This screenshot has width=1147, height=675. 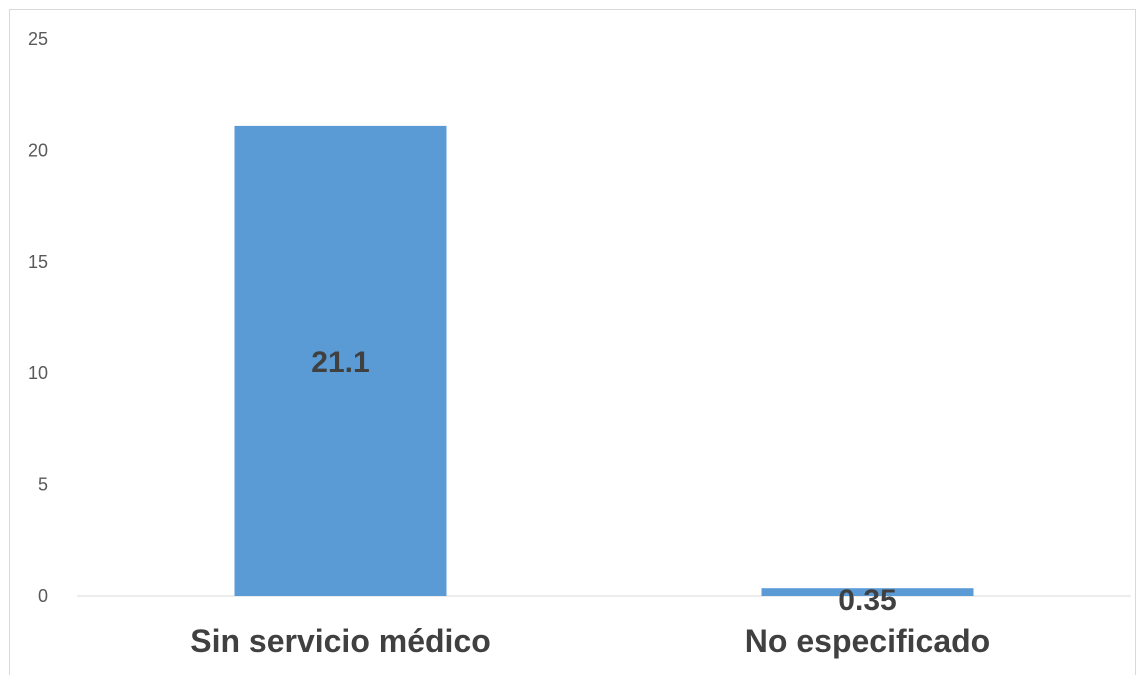 I want to click on x-category-label: Sin servicio médico, so click(x=340, y=641).